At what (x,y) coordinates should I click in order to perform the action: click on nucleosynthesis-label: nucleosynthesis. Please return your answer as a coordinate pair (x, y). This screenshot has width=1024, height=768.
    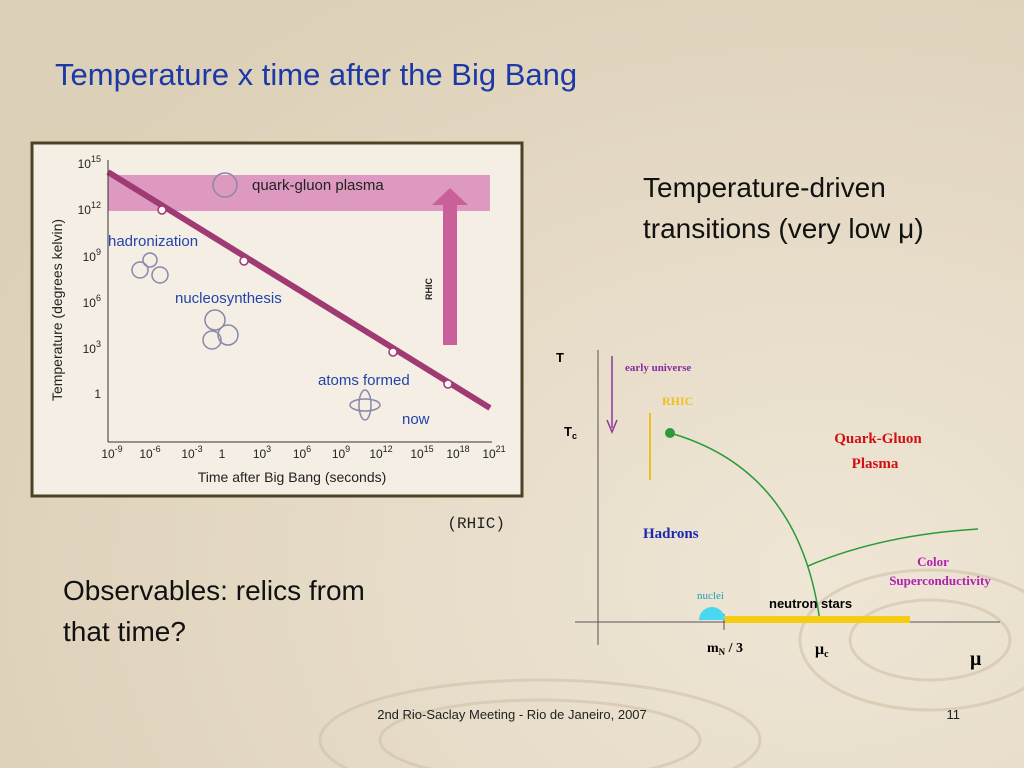
    Looking at the image, I should click on (228, 298).